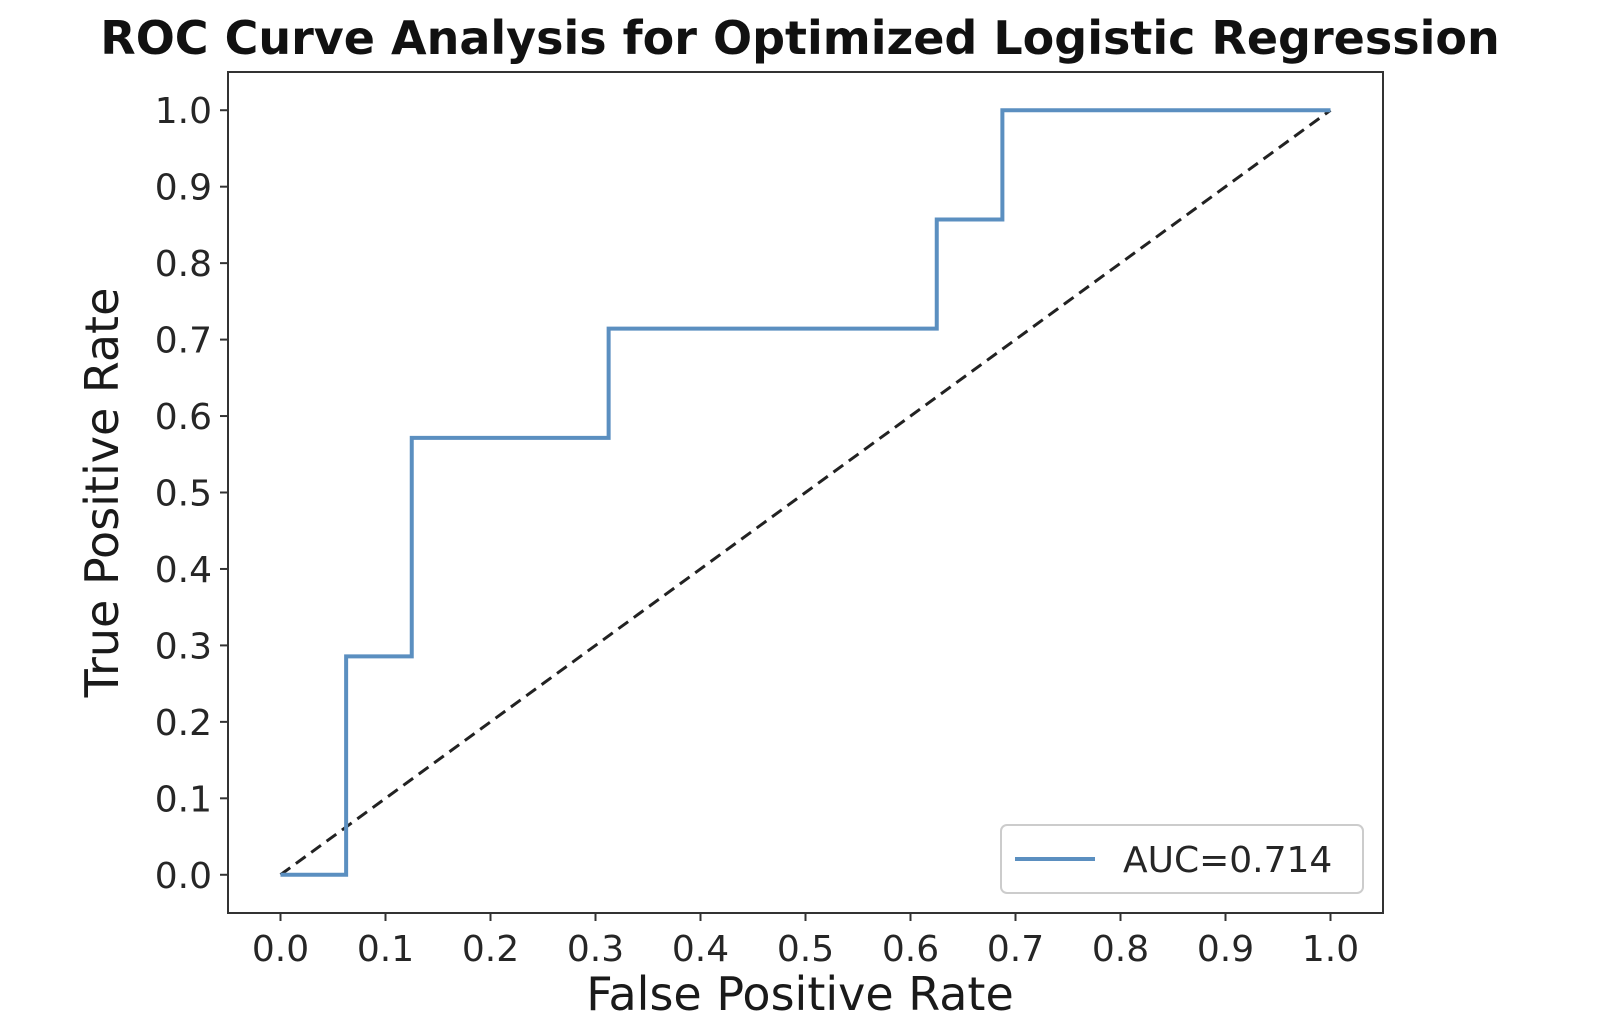 This screenshot has height=1016, width=1618. I want to click on x-tick-label: 0.4, so click(700, 949).